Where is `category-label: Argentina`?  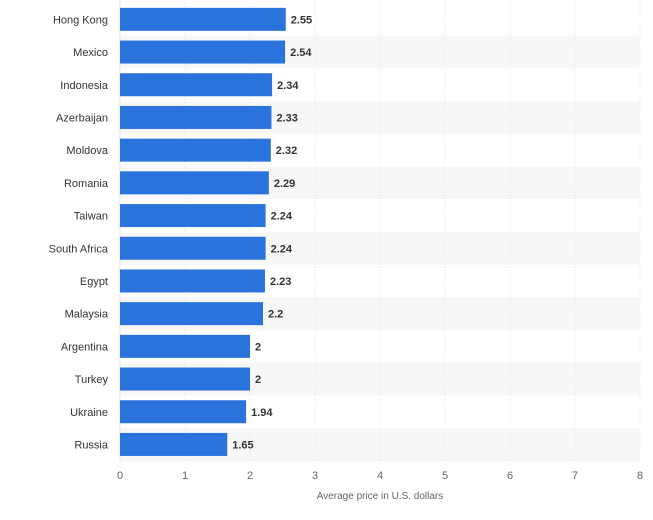
category-label: Argentina is located at coordinates (85, 347).